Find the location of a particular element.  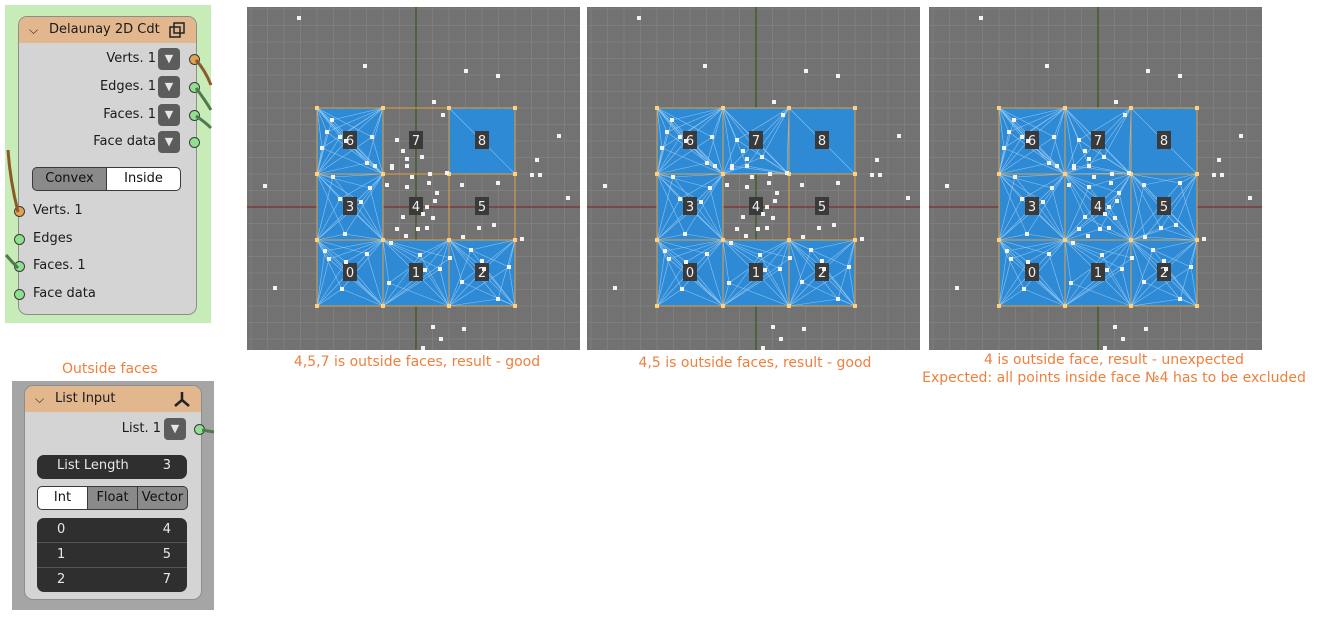

output-facedata-dropdown: ▼ is located at coordinates (169, 142).